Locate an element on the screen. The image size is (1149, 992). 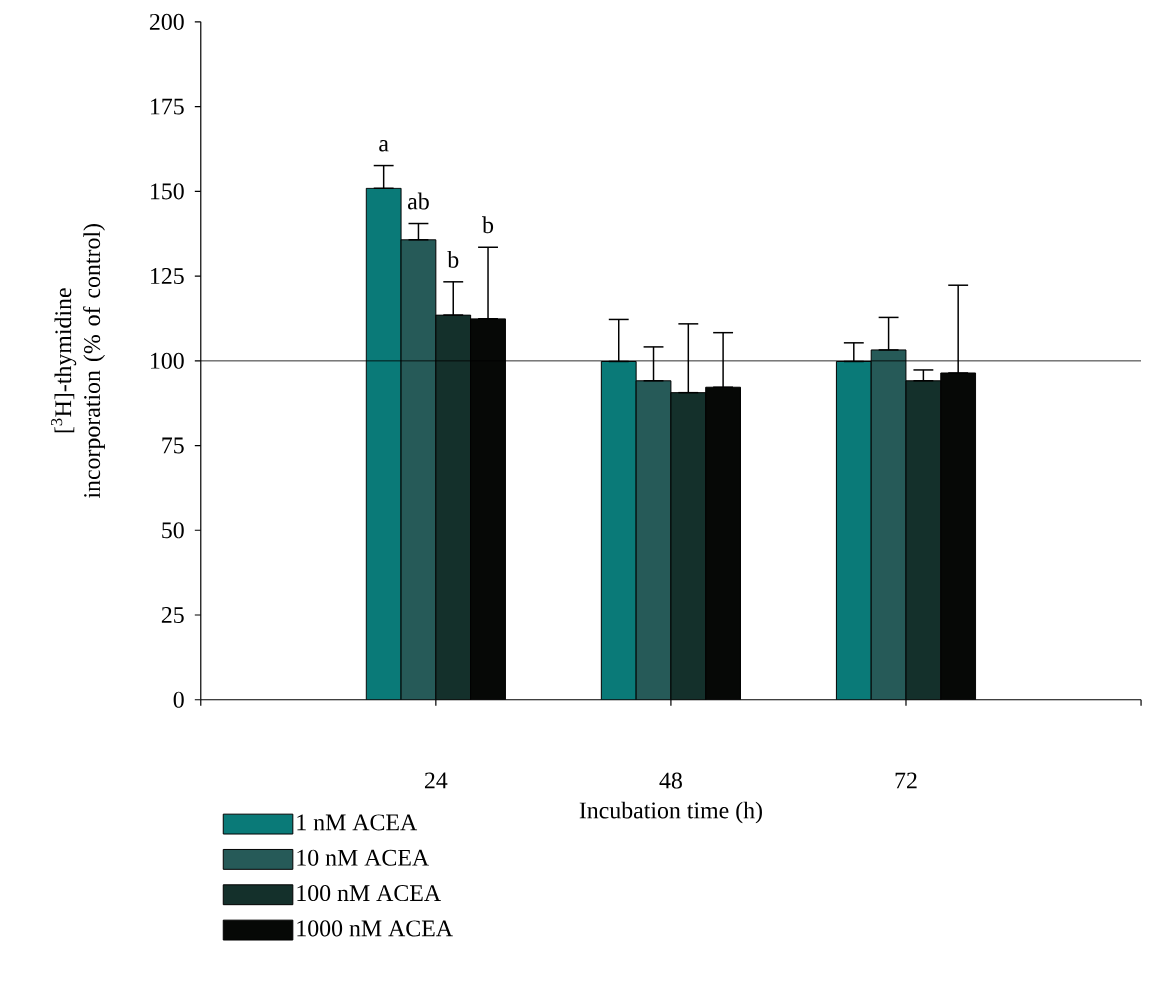
x-tick-label: 24 is located at coordinates (436, 780).